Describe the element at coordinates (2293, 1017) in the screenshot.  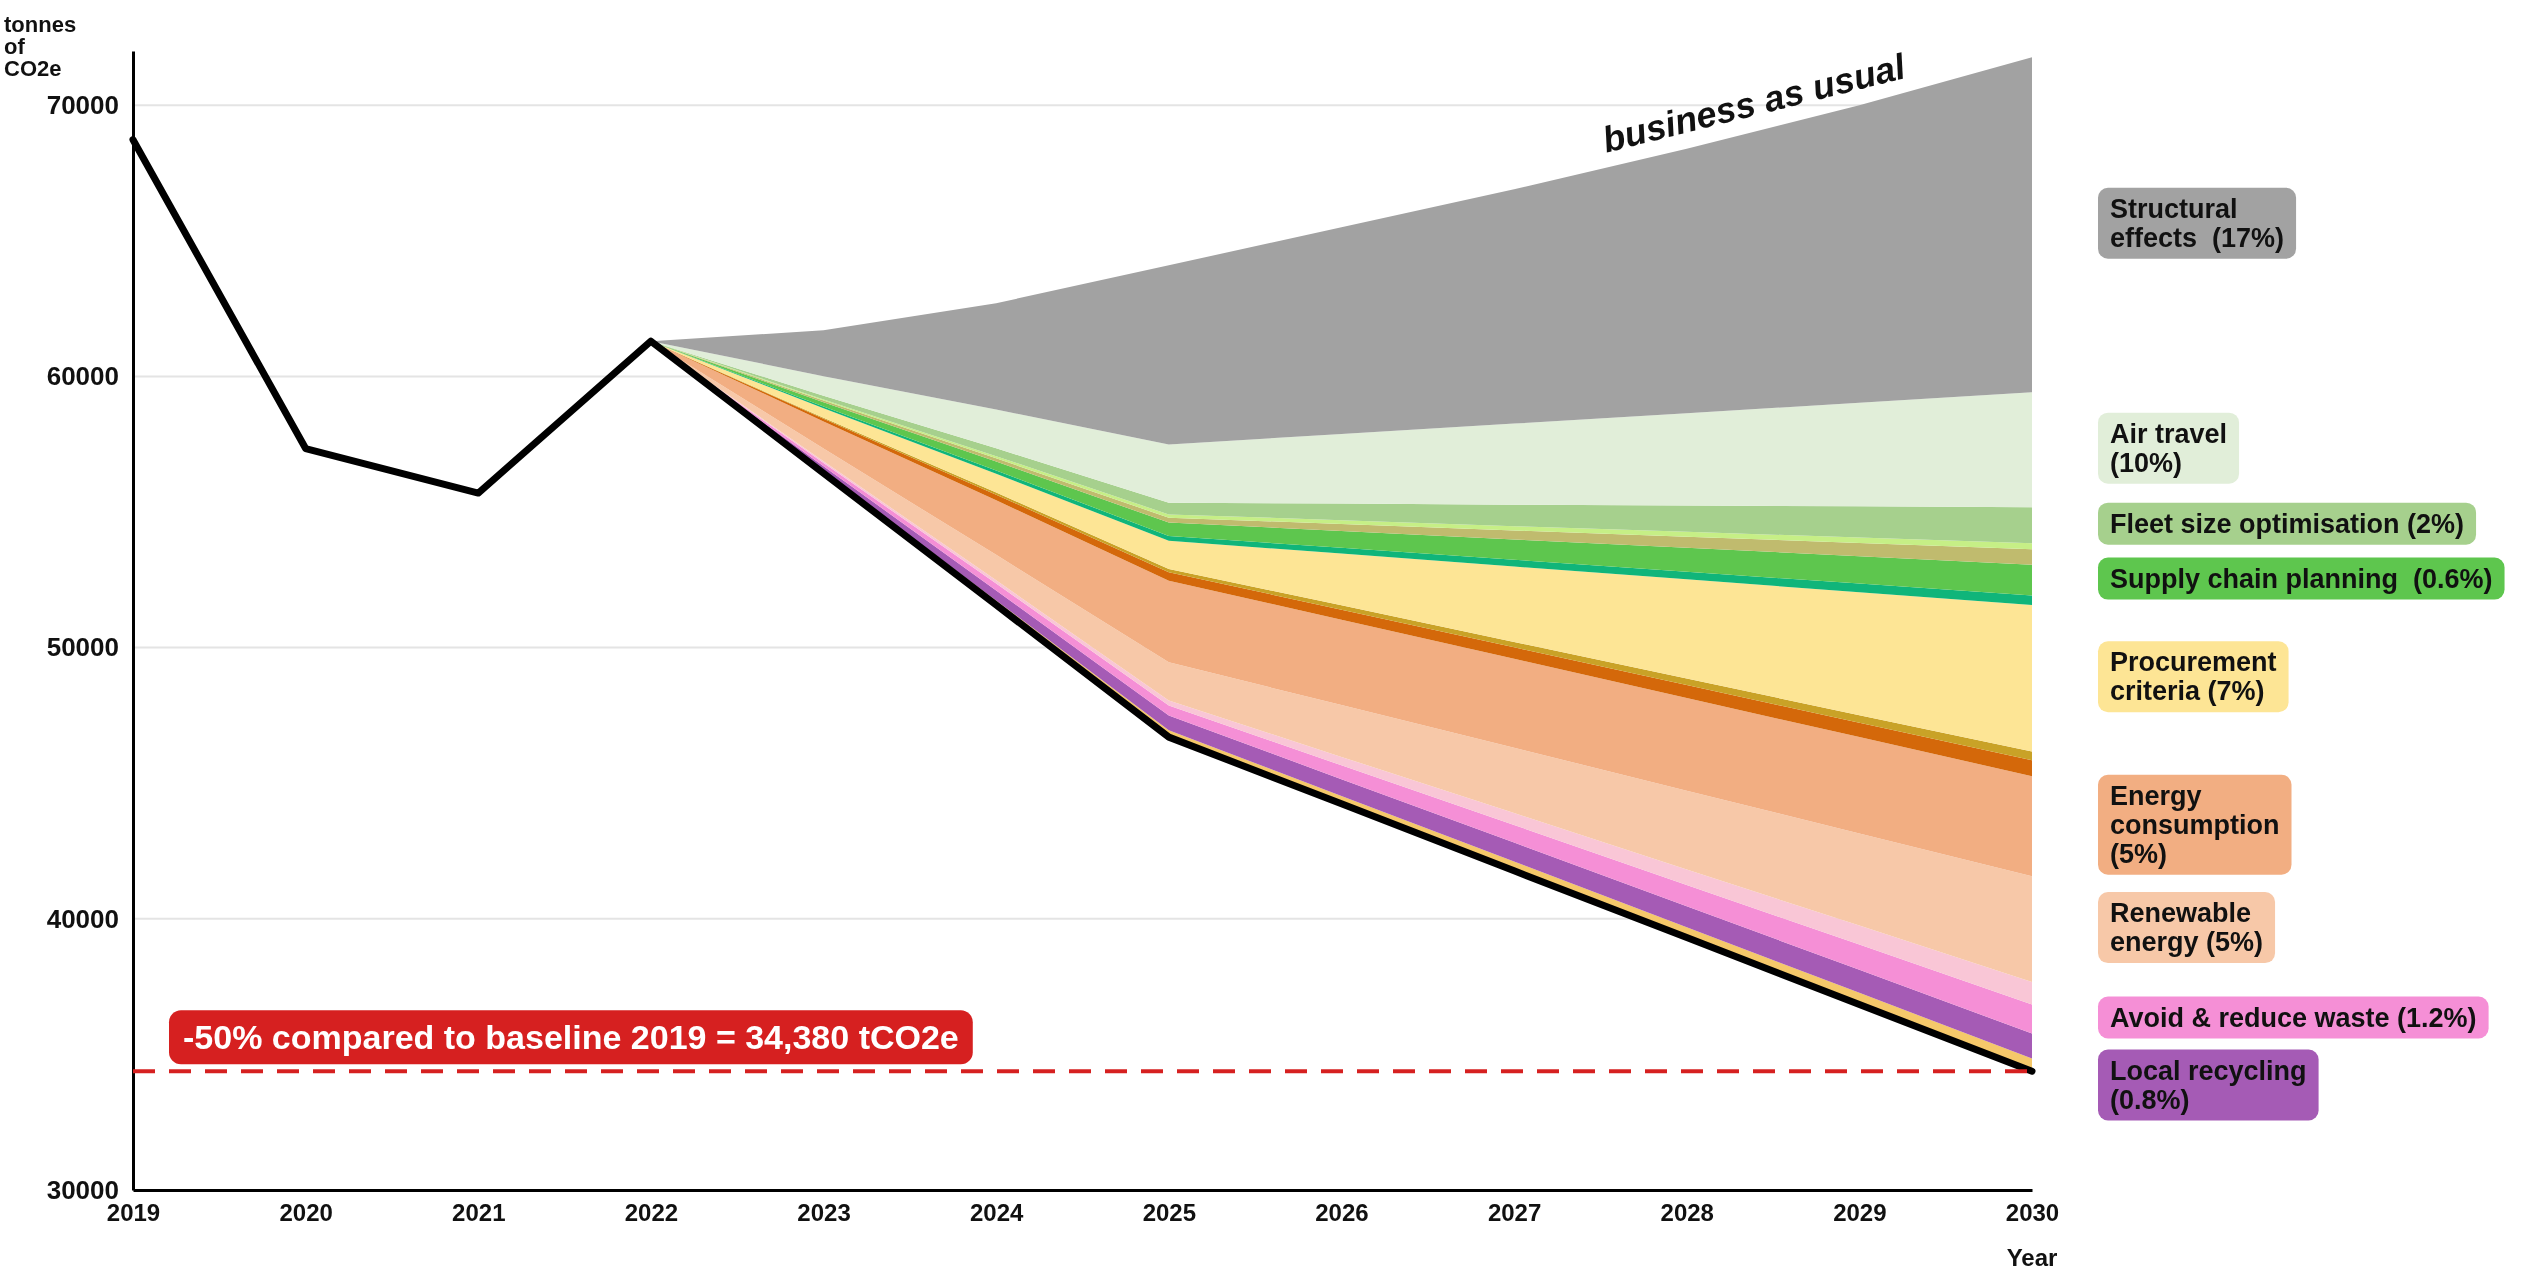
I see `text: Avoid & reduce waste (1.2%)` at that location.